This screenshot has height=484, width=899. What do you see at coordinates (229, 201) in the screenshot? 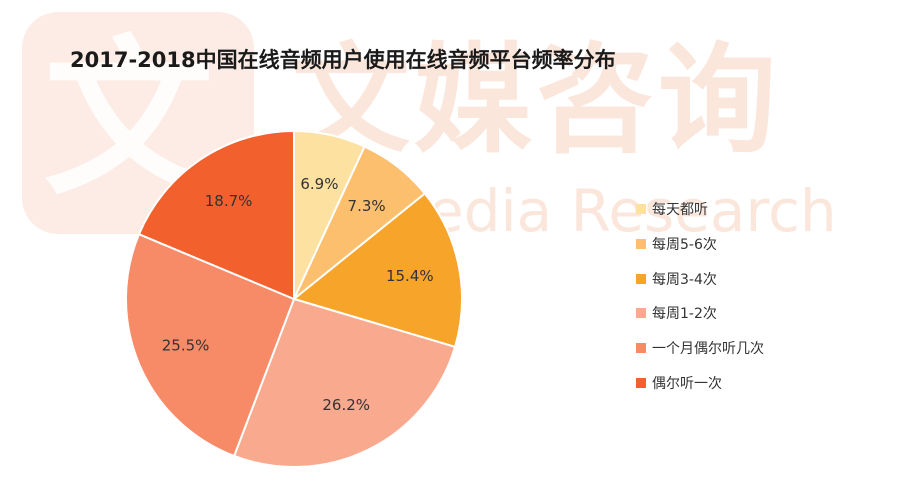
I see `slice-label-5: 18.7%` at bounding box center [229, 201].